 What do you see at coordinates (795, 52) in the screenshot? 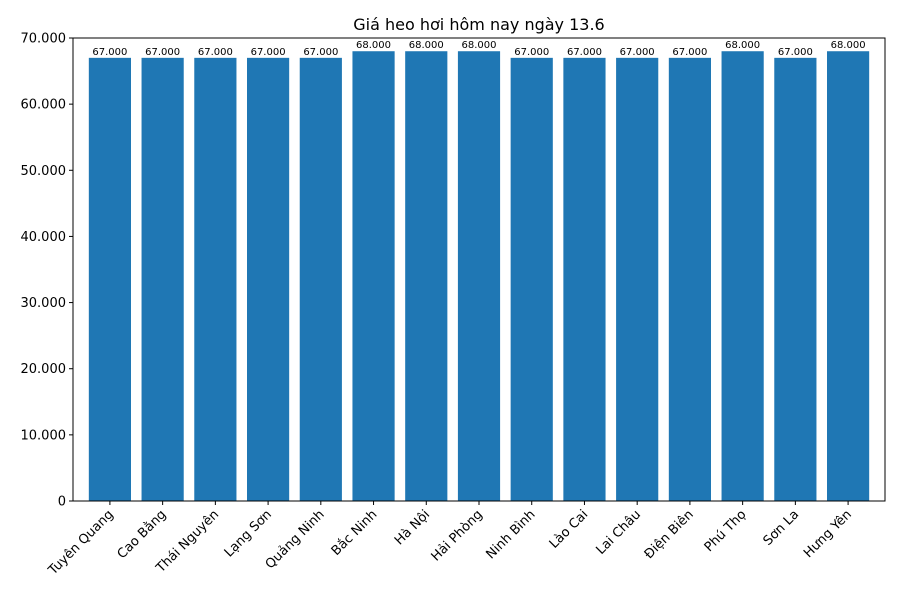
I see `data-label-13: 67.000` at bounding box center [795, 52].